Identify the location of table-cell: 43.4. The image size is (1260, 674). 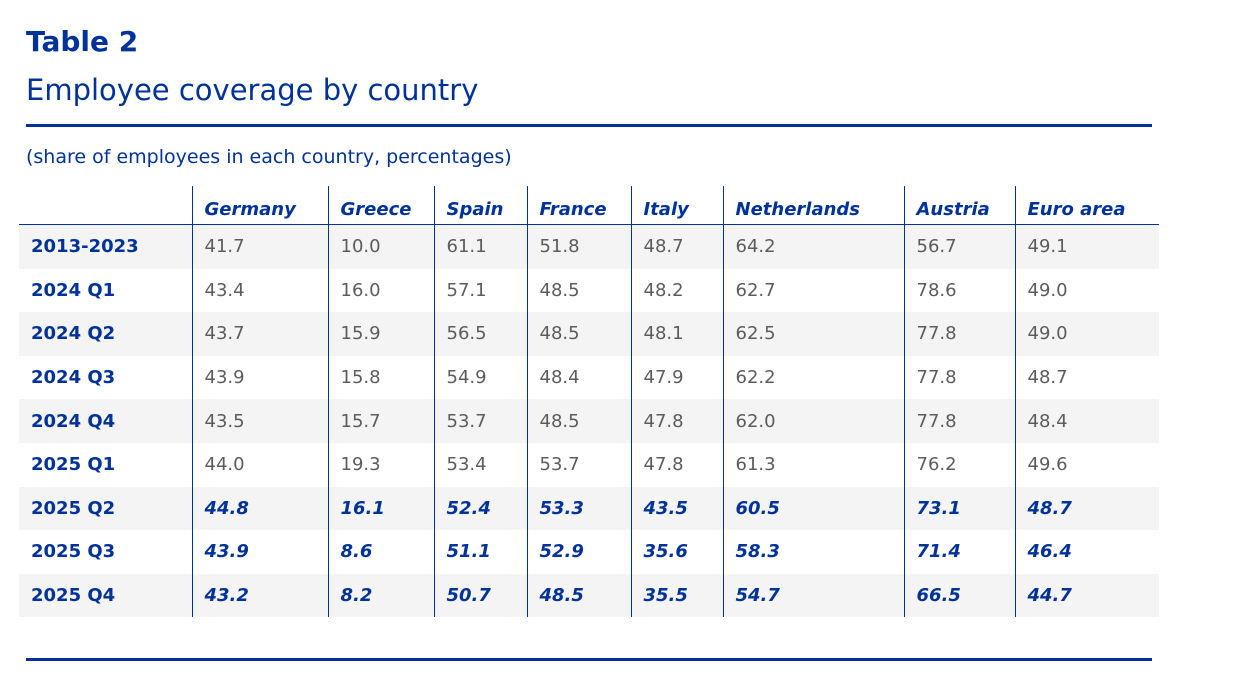
(259, 290).